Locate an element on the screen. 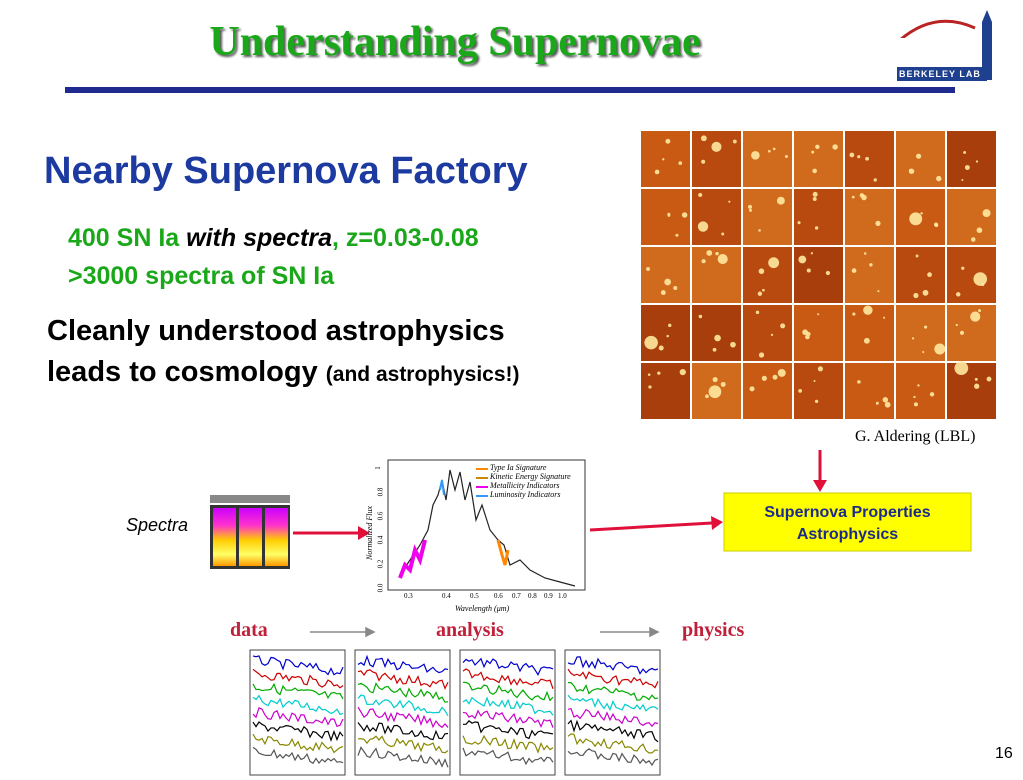  y-tick-label: 0.6 is located at coordinates (380, 516).